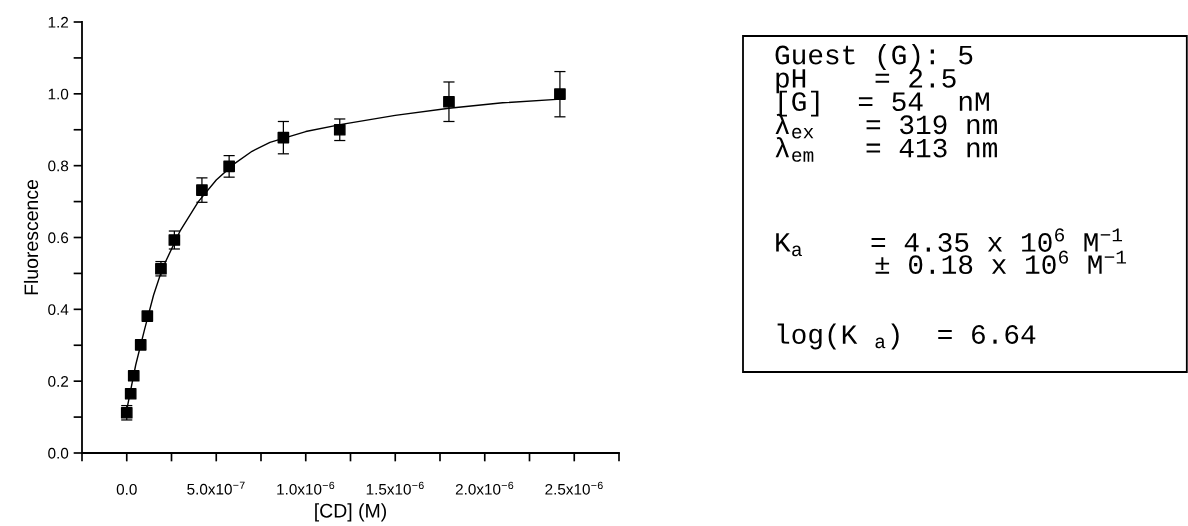  I want to click on x-tick-label: 2.5x10$^{−6}$, so click(574, 488).